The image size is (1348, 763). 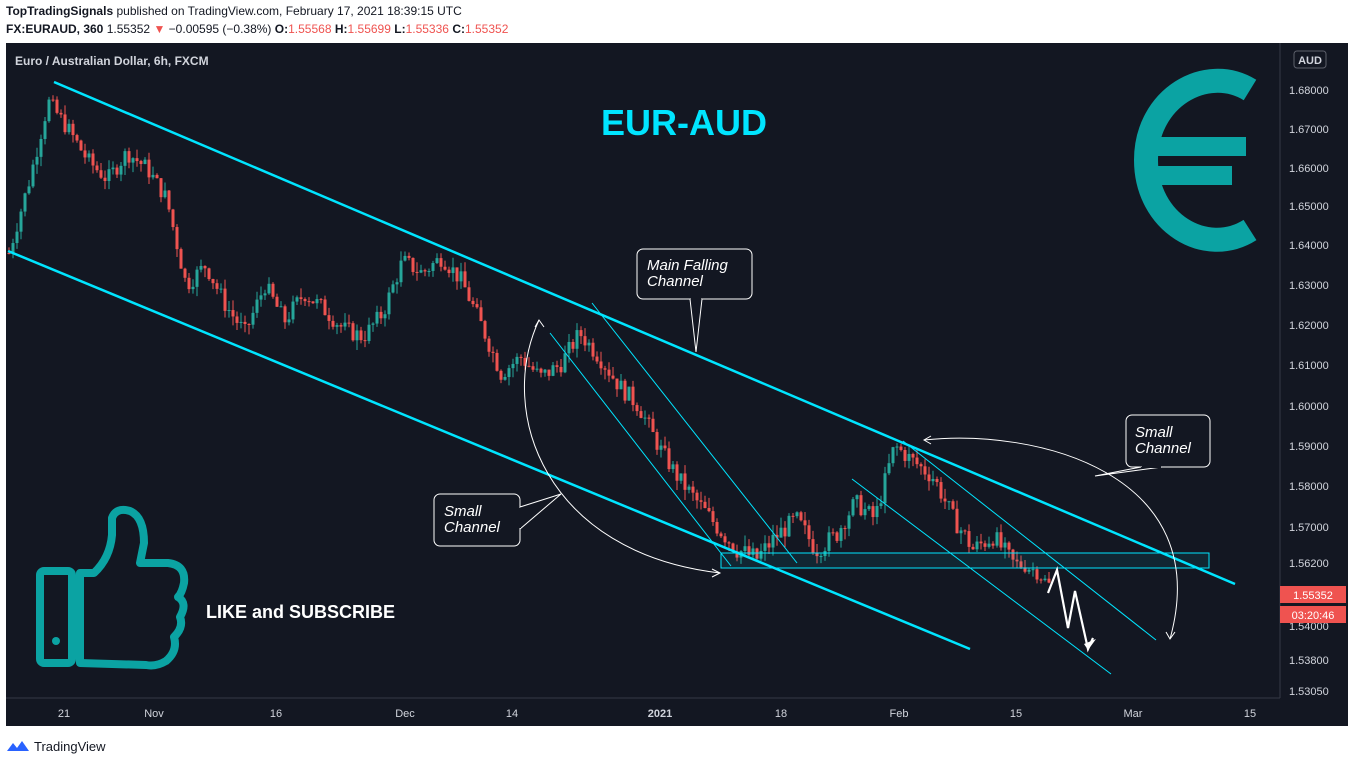 What do you see at coordinates (463, 511) in the screenshot?
I see `small-channel-left-label-1: Small` at bounding box center [463, 511].